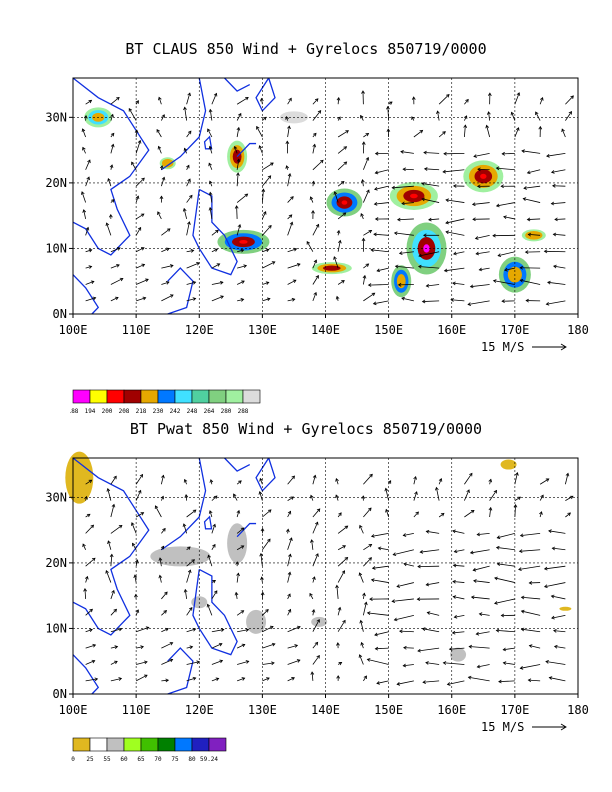  I want to click on lon-tick-label: 170E, so click(514, 330).